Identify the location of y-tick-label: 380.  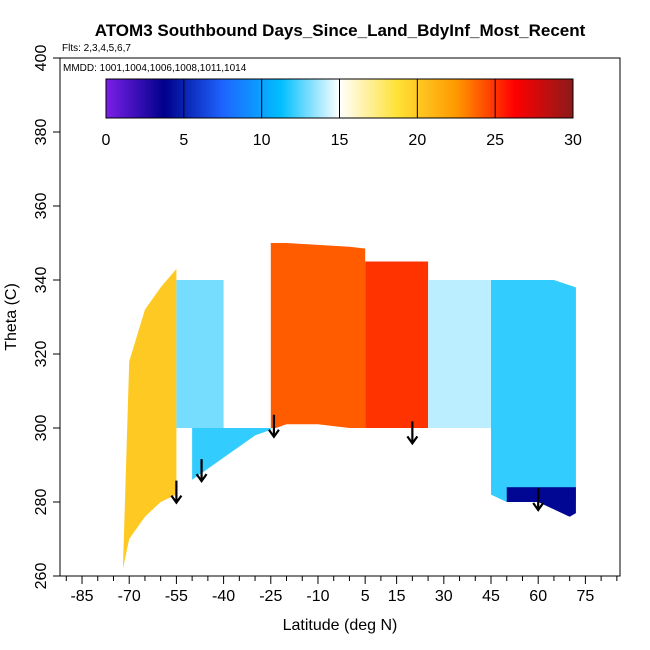
(41, 132).